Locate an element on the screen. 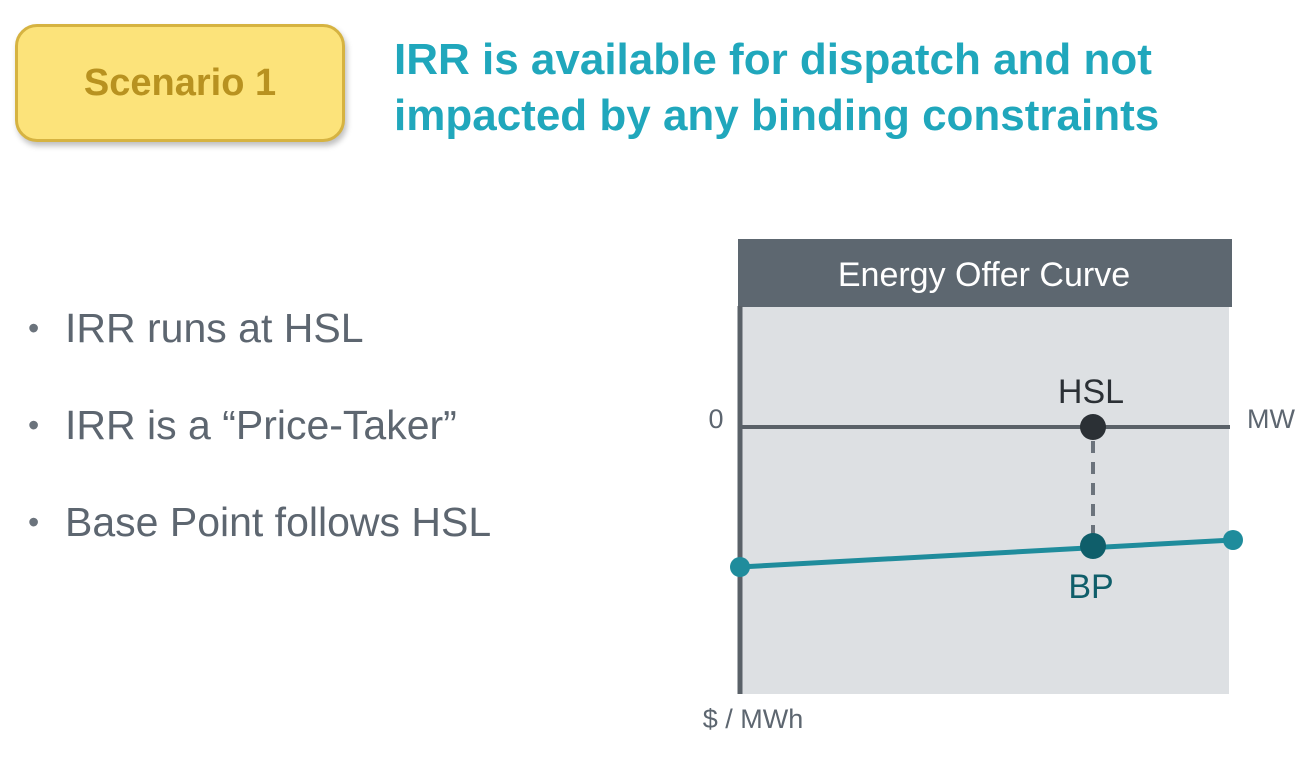 This screenshot has height=768, width=1314. bullet-item: • IRR is a “Price-Taker” is located at coordinates (259, 425).